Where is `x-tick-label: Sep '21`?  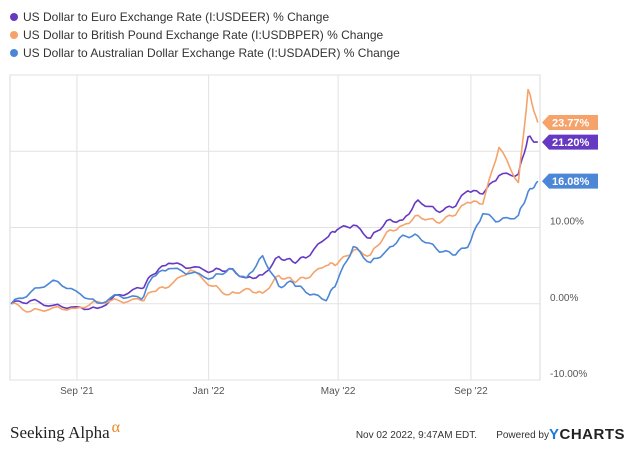
x-tick-label: Sep '21 is located at coordinates (77, 391).